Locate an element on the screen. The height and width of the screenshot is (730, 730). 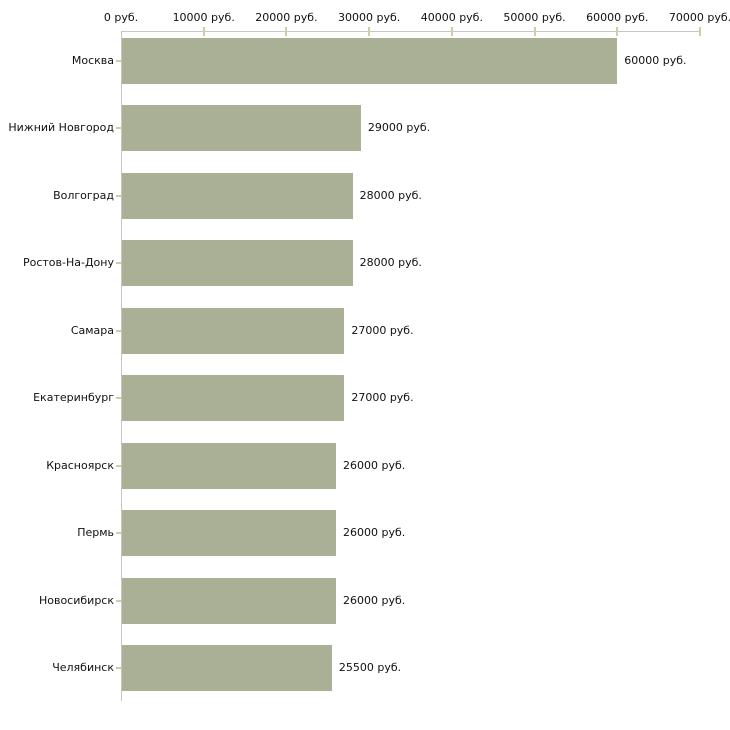
value-label: 25500 руб. is located at coordinates (370, 667).